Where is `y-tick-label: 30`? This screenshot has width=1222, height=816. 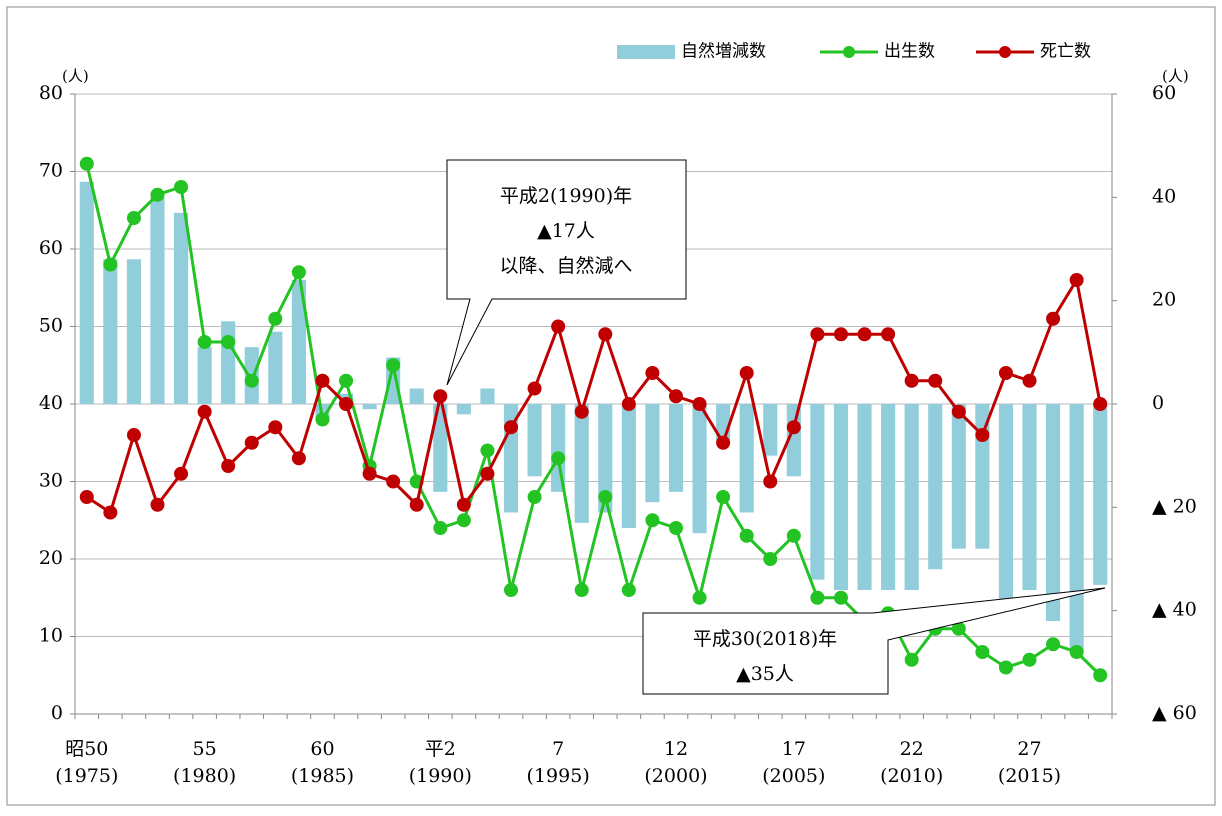
y-tick-label: 30 is located at coordinates (51, 481).